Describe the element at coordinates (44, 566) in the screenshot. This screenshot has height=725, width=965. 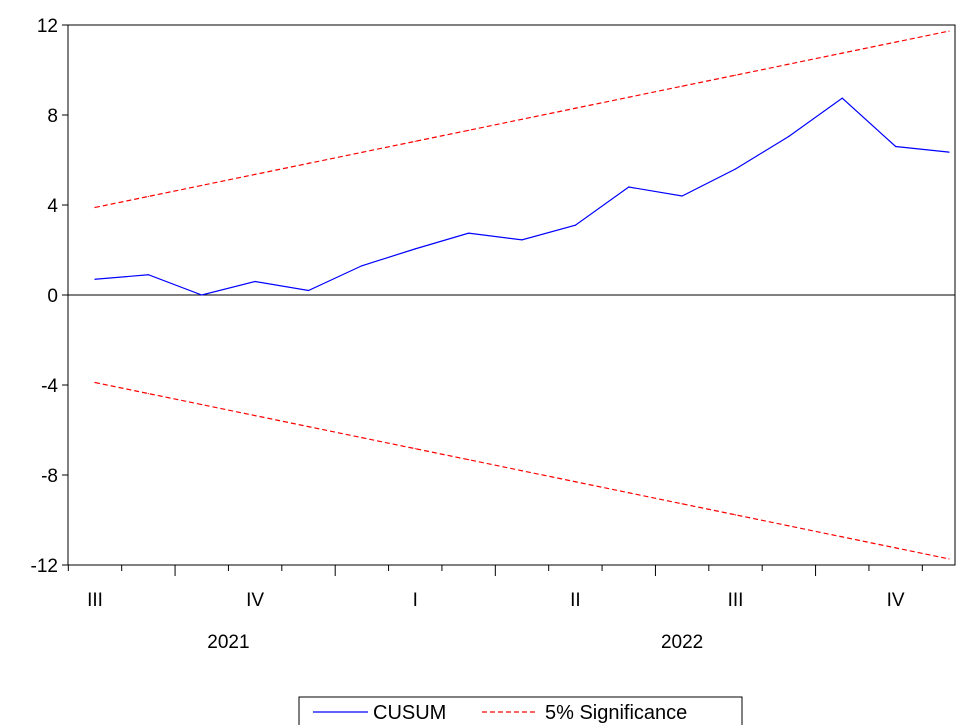
I see `y-tick-label: -12` at that location.